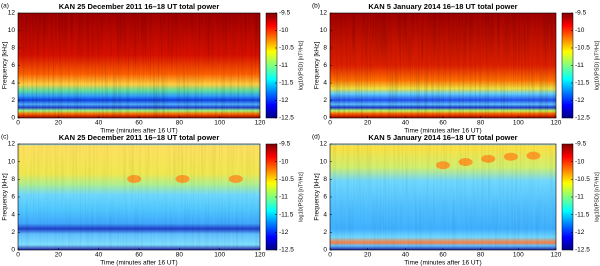 This screenshot has height=266, width=600. I want to click on panel-label: (a), so click(5, 6).